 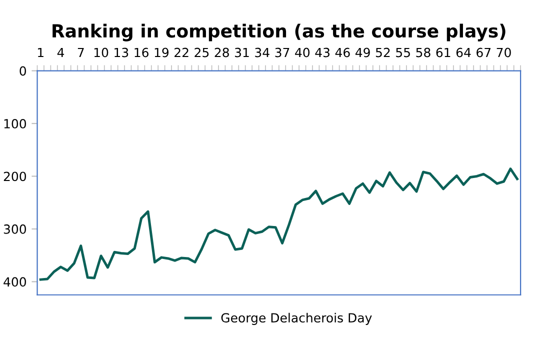 What do you see at coordinates (262, 53) in the screenshot?
I see `x-tick-label: 34` at bounding box center [262, 53].